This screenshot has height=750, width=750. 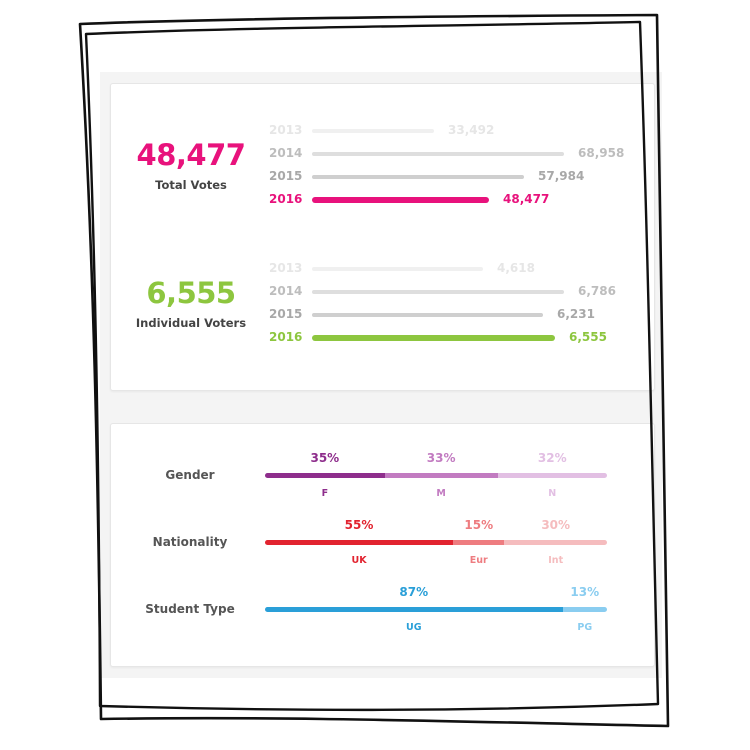 What do you see at coordinates (414, 592) in the screenshot?
I see `segment-percent: 87%` at bounding box center [414, 592].